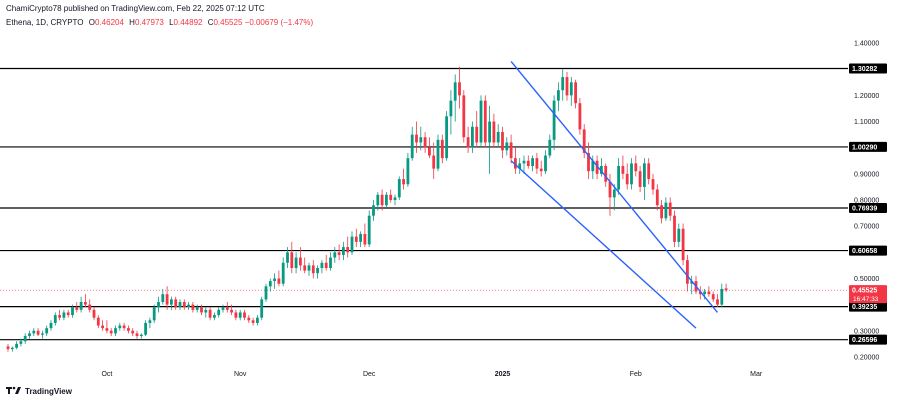 This screenshot has width=900, height=400. I want to click on level-label: 0.60658, so click(864, 251).